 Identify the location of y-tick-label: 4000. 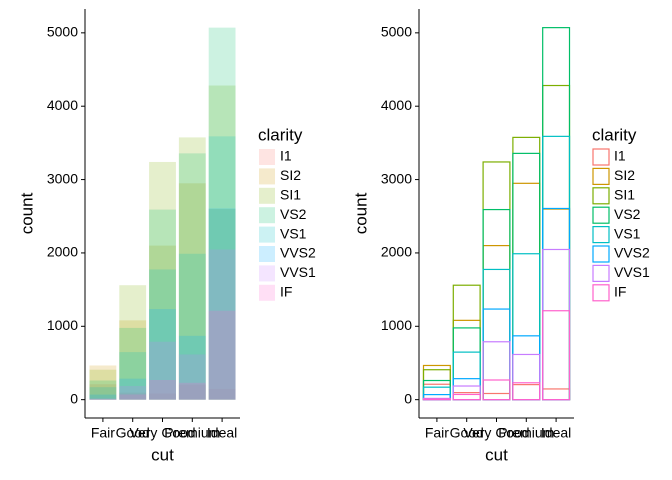
(396, 105).